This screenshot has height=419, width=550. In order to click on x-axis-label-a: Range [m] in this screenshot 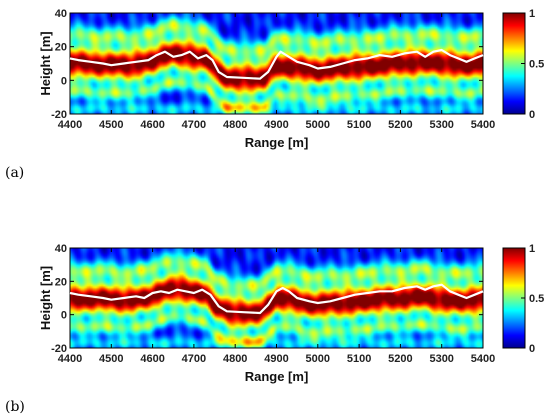, I will do `click(277, 142)`.